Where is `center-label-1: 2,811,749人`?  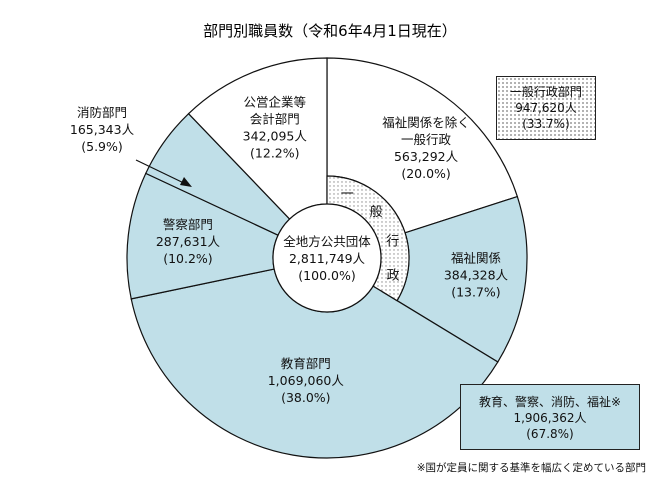
center-label-1: 2,811,749人 is located at coordinates (327, 258).